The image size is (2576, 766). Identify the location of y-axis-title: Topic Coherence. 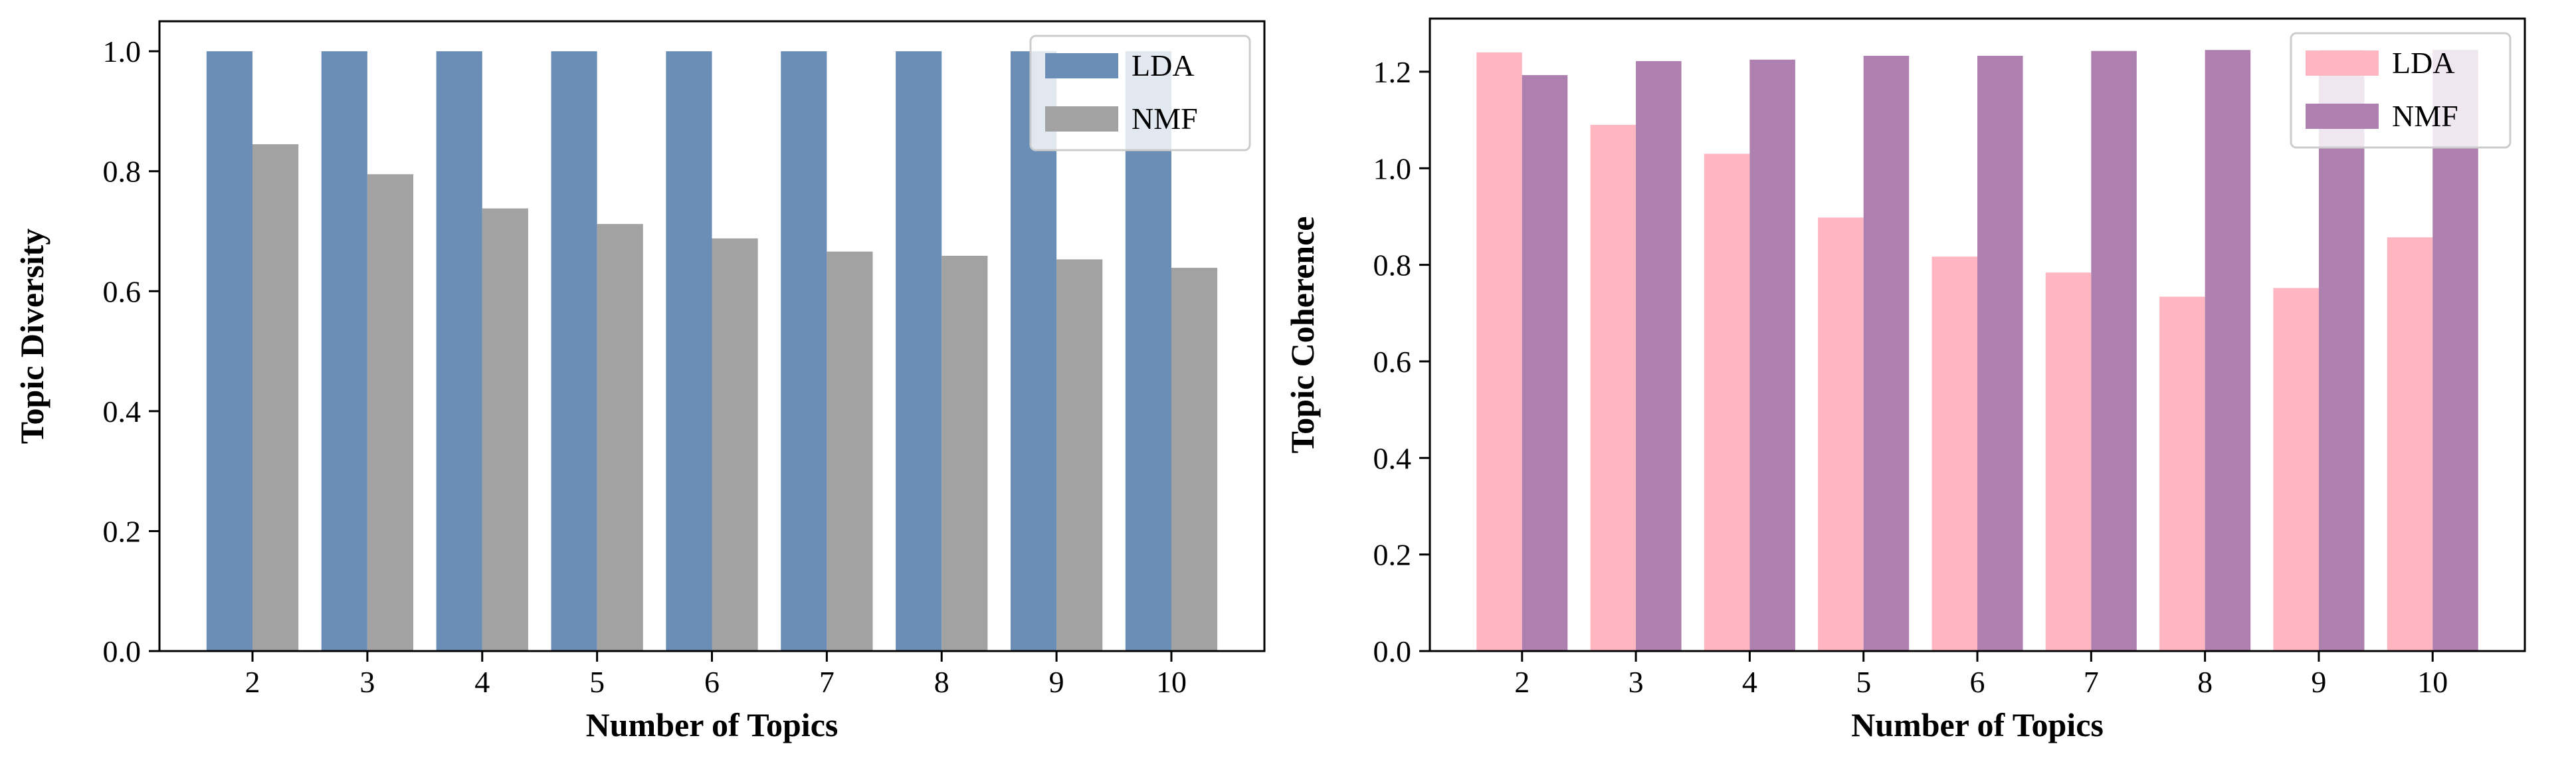
(1303, 335).